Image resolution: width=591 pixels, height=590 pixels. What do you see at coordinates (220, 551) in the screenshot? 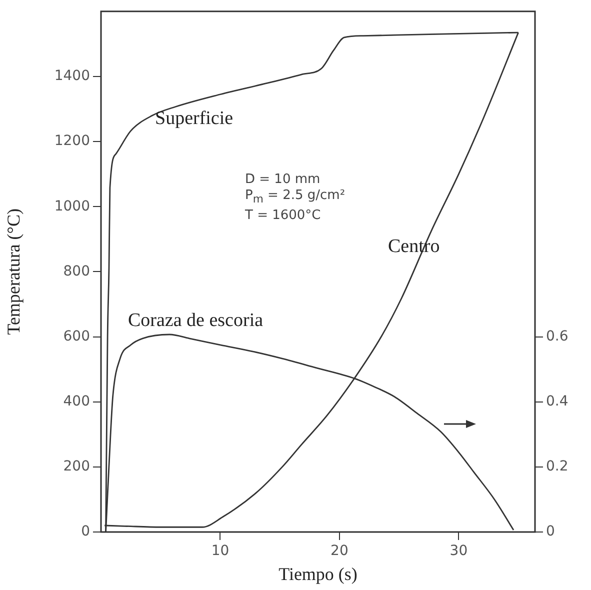
I see `x-tick-label: 10` at bounding box center [220, 551].